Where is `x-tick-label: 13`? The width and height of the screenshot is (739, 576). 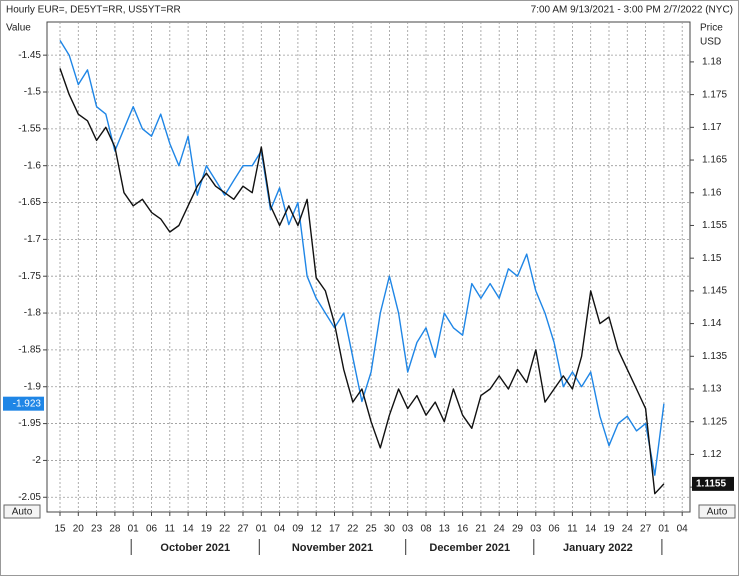 x-tick-label: 13 is located at coordinates (445, 529).